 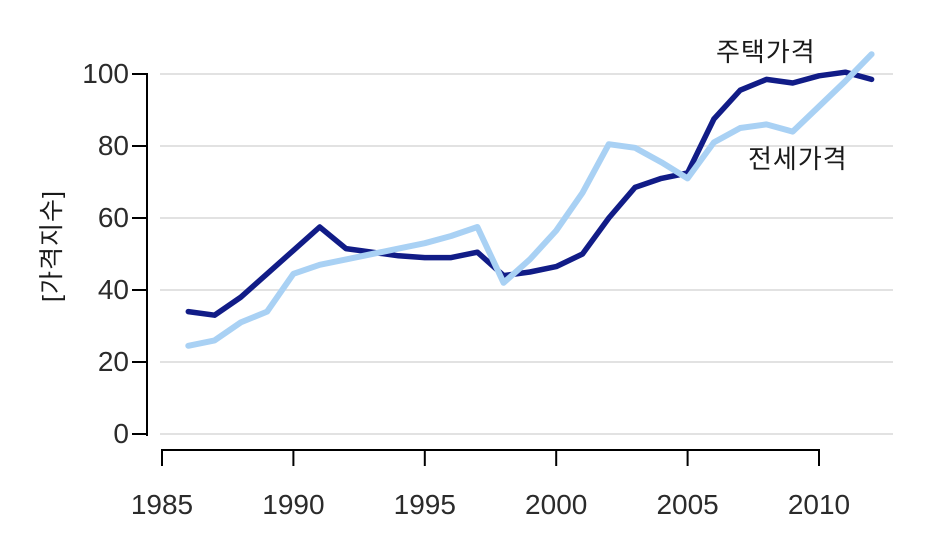 What do you see at coordinates (52, 246) in the screenshot?
I see `y-axis-title: [가격지수]` at bounding box center [52, 246].